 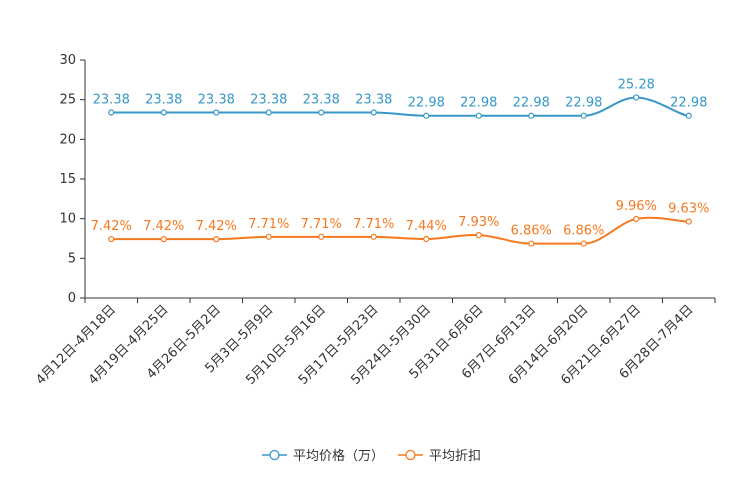 I want to click on legend: 平均价格（万） 平均折扣, so click(x=371, y=456).